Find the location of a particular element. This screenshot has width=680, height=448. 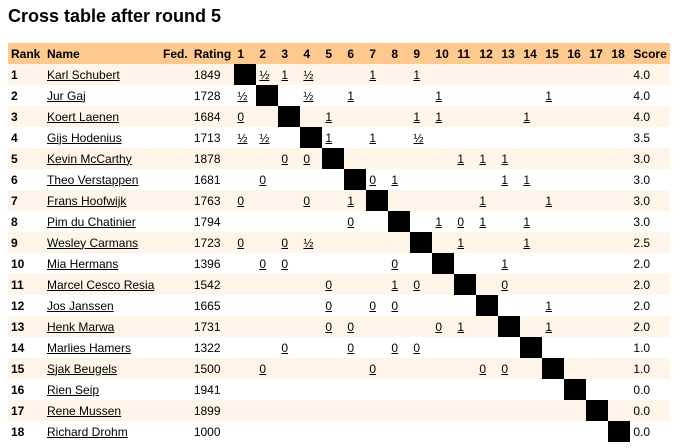

player-link: Marlies Hamers is located at coordinates (89, 347).